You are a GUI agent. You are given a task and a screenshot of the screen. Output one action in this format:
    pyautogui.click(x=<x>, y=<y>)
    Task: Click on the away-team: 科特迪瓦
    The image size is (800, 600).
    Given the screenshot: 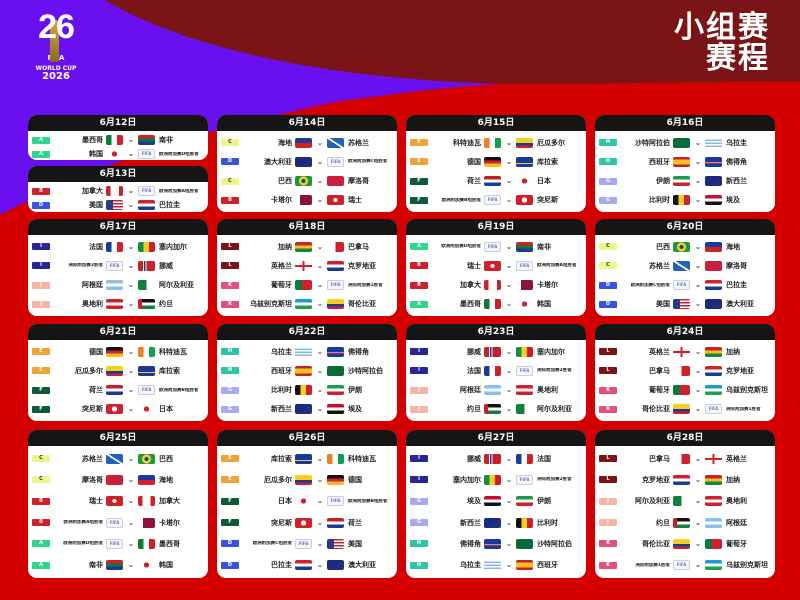 What is the action you would take?
    pyautogui.click(x=362, y=458)
    